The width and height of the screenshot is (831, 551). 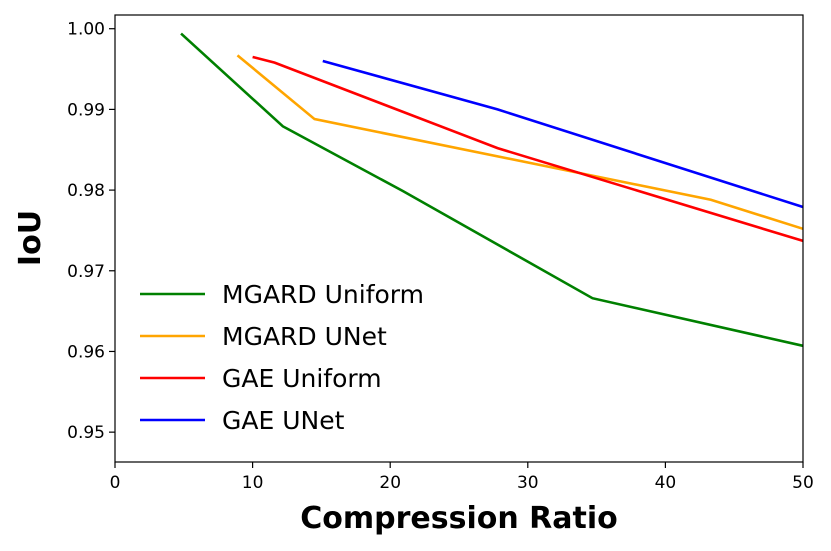 What do you see at coordinates (283, 420) in the screenshot?
I see `legend-label: GAE UNet` at bounding box center [283, 420].